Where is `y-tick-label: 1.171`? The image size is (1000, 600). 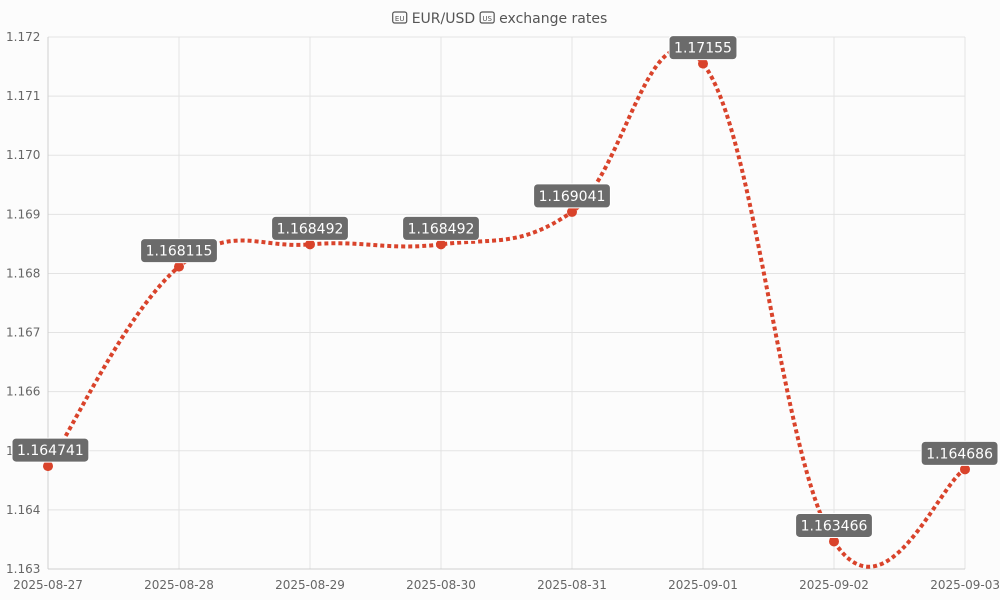 y-tick-label: 1.171 is located at coordinates (23, 96).